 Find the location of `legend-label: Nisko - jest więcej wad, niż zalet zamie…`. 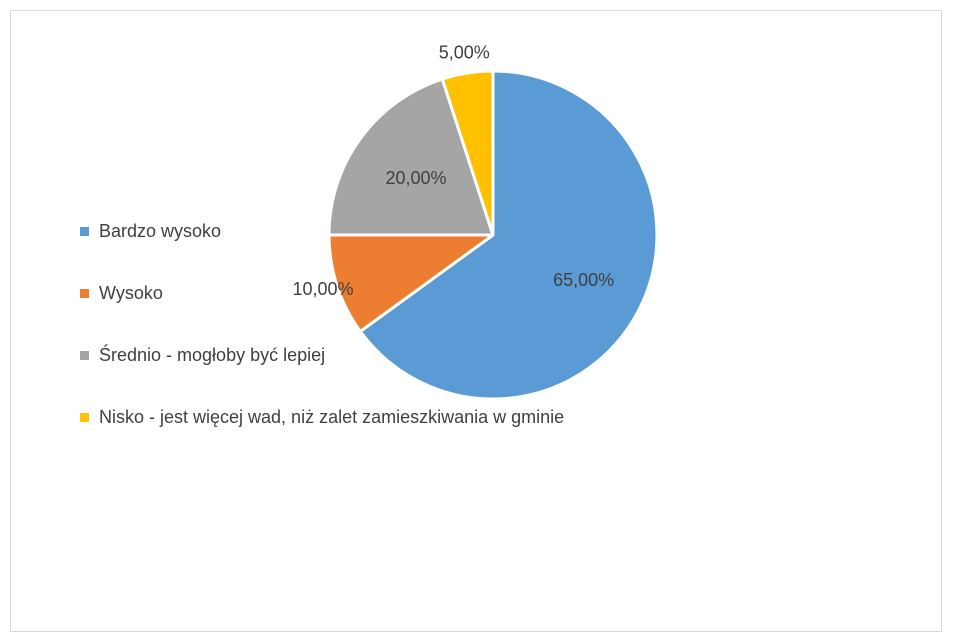

legend-label: Nisko - jest więcej wad, niż zalet zamie… is located at coordinates (332, 417).